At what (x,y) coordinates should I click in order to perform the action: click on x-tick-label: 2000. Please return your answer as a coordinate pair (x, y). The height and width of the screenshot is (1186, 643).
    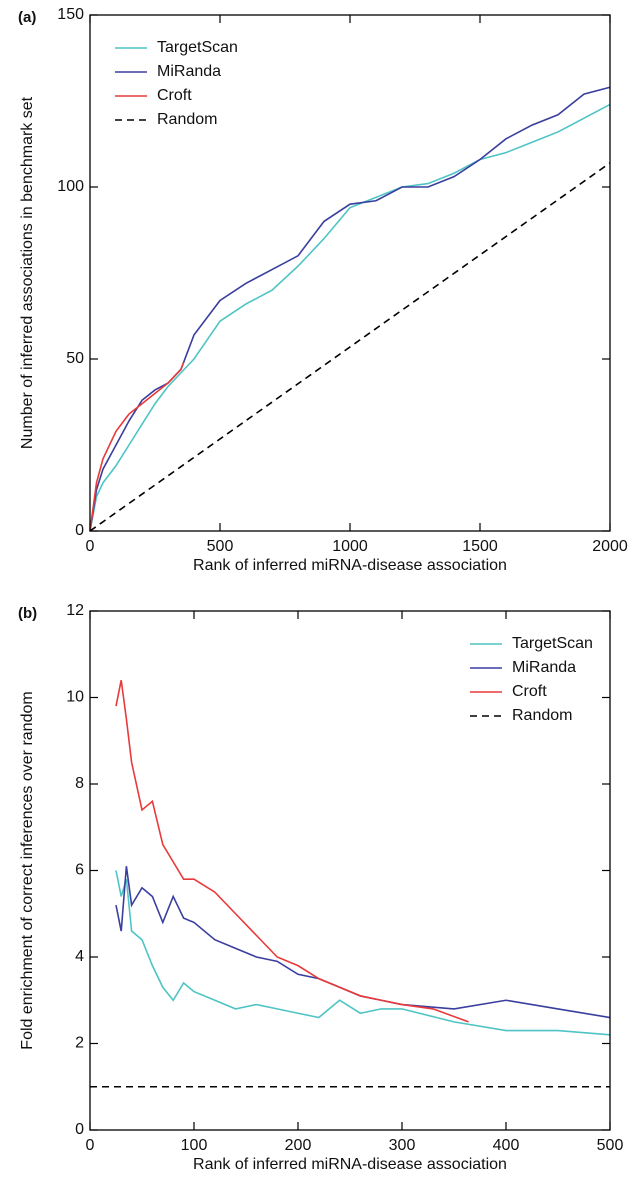
    Looking at the image, I should click on (610, 546).